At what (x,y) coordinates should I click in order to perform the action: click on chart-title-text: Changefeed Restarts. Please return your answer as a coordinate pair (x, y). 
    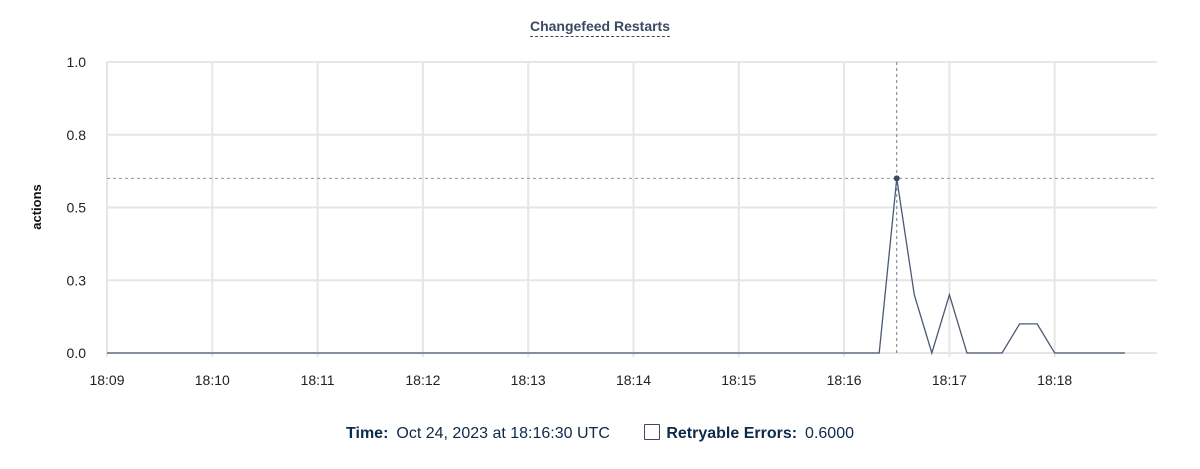
    Looking at the image, I should click on (600, 27).